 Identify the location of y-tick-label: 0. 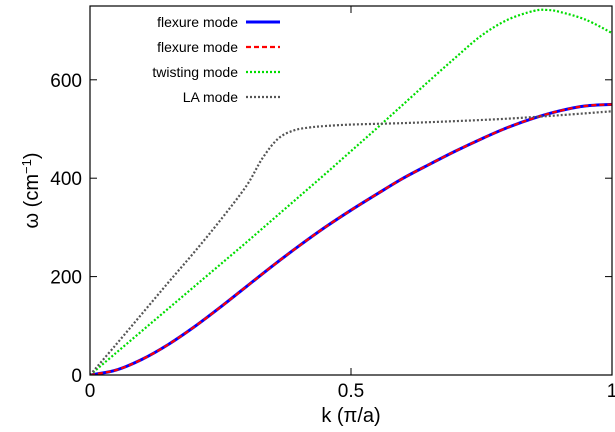
(76, 376).